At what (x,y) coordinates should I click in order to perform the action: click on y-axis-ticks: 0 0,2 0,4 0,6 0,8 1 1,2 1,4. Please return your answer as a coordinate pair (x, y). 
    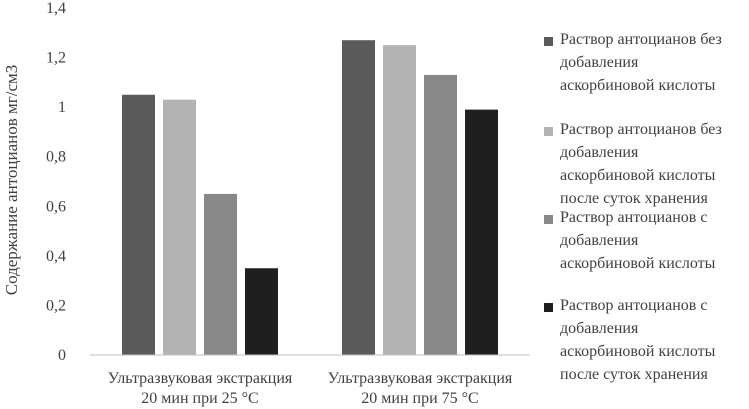
    Looking at the image, I should click on (56, 182).